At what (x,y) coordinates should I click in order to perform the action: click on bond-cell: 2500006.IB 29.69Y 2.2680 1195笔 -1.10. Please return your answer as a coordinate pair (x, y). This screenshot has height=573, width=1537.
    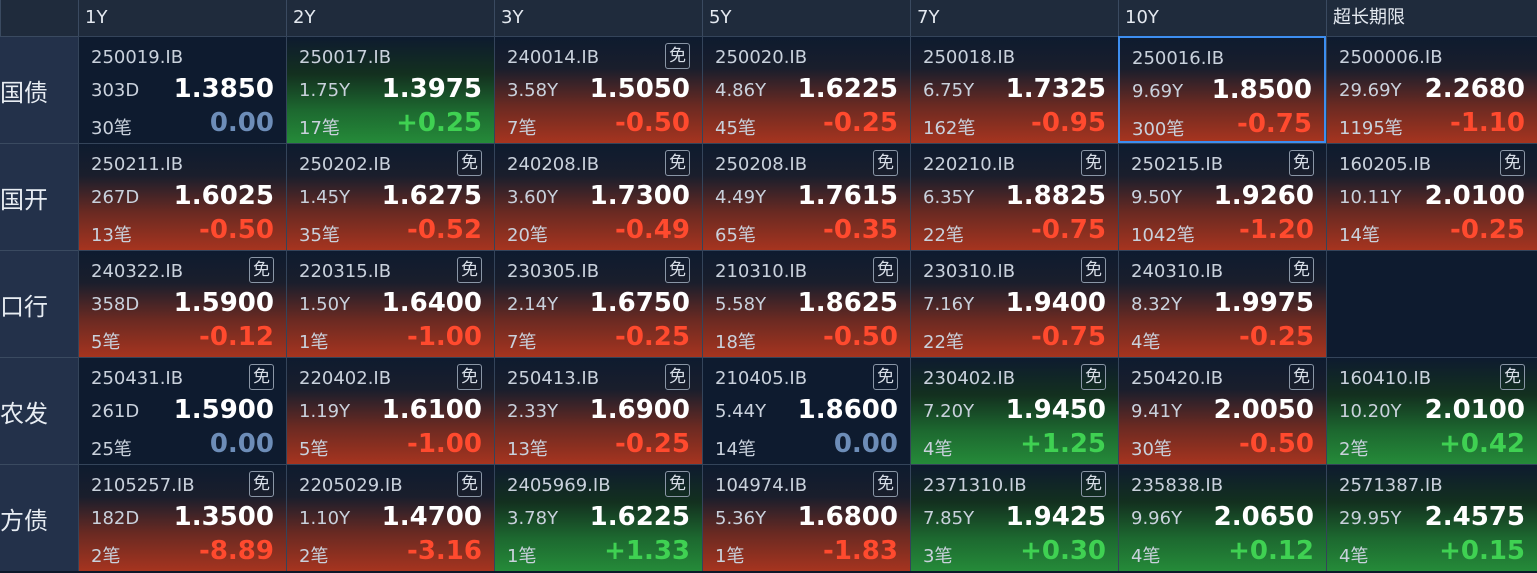
    Looking at the image, I should click on (1431, 89).